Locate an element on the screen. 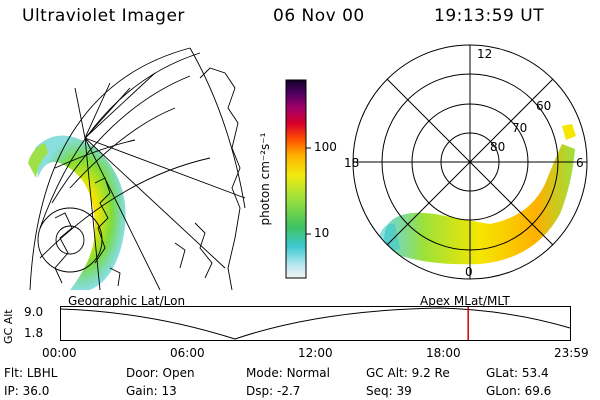  status-glat-value: 53.4 is located at coordinates (535, 373).